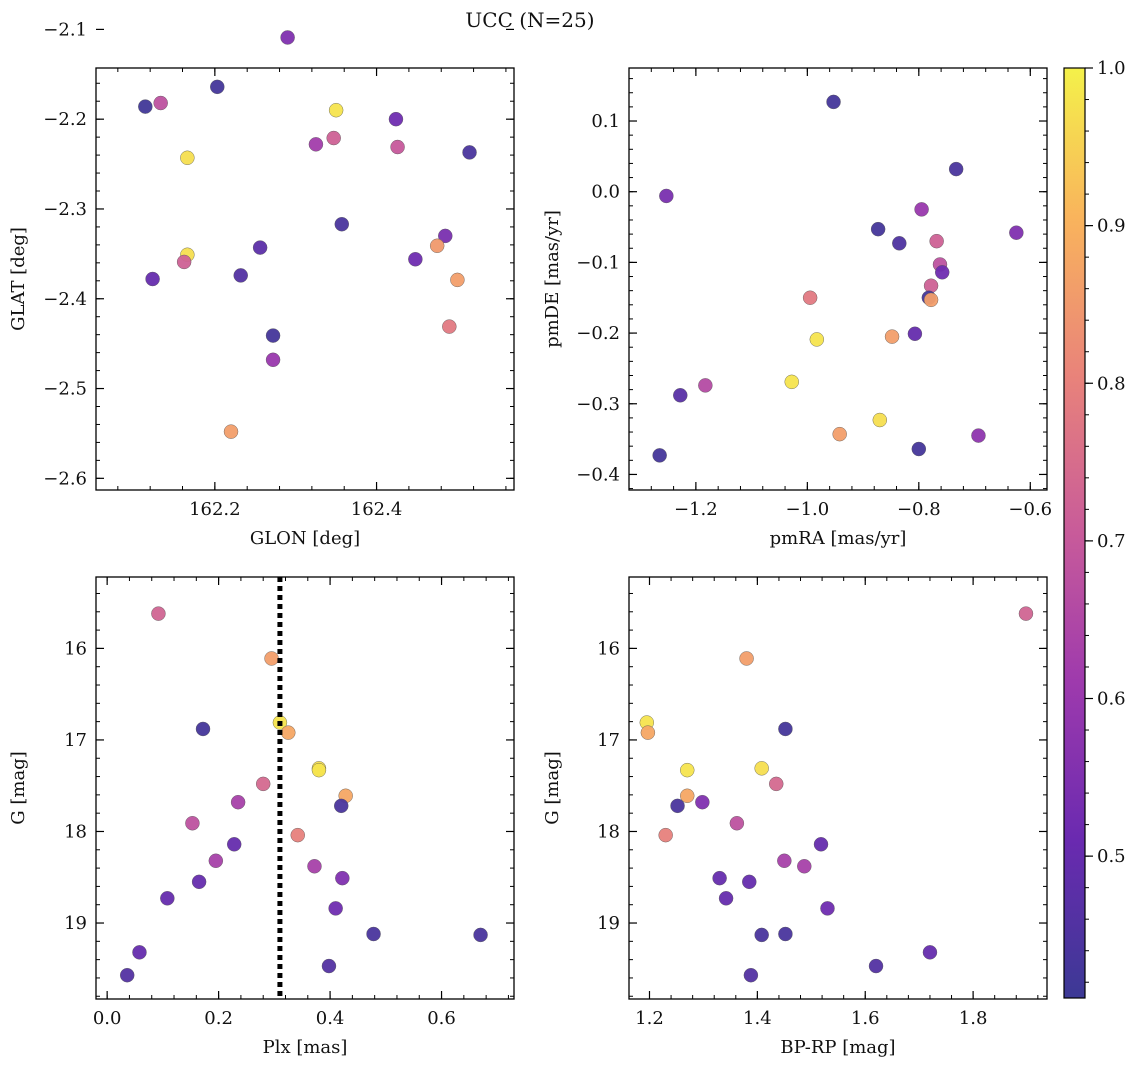  I want to click on parallax-cmd-x-tick-label: 0.4, so click(330, 1018).